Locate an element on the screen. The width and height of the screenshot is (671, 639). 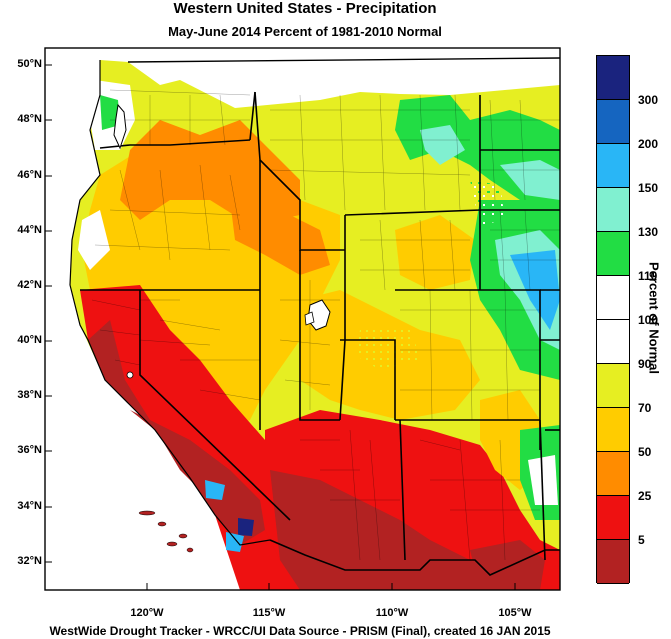
region-25-50-idaho is located at coordinates (280, 237).